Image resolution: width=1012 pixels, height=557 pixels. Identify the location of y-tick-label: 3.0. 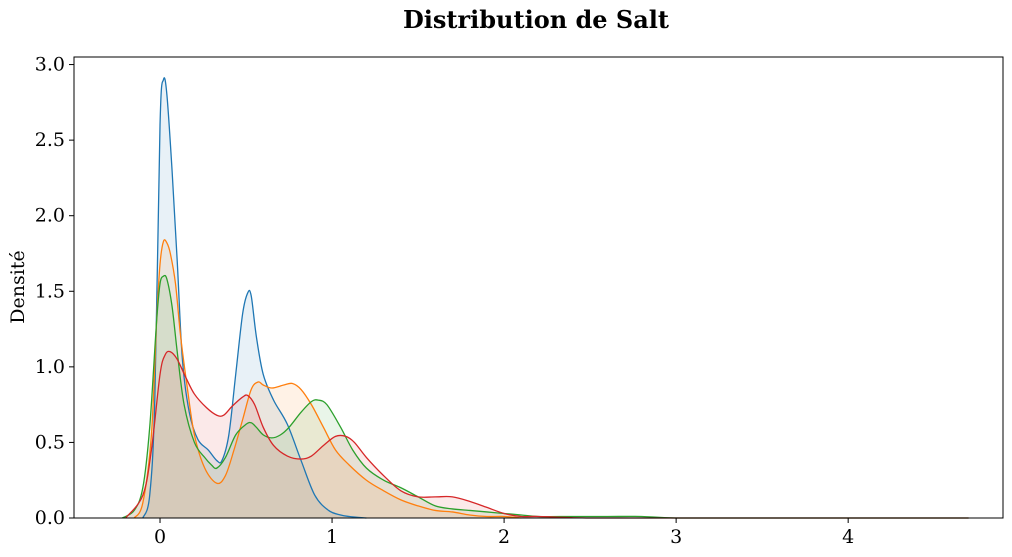
(50, 65).